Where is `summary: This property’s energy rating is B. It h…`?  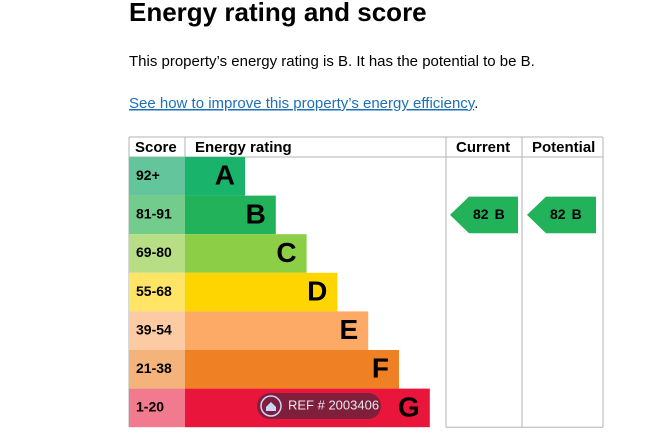
summary: This property’s energy rating is B. It h… is located at coordinates (332, 61).